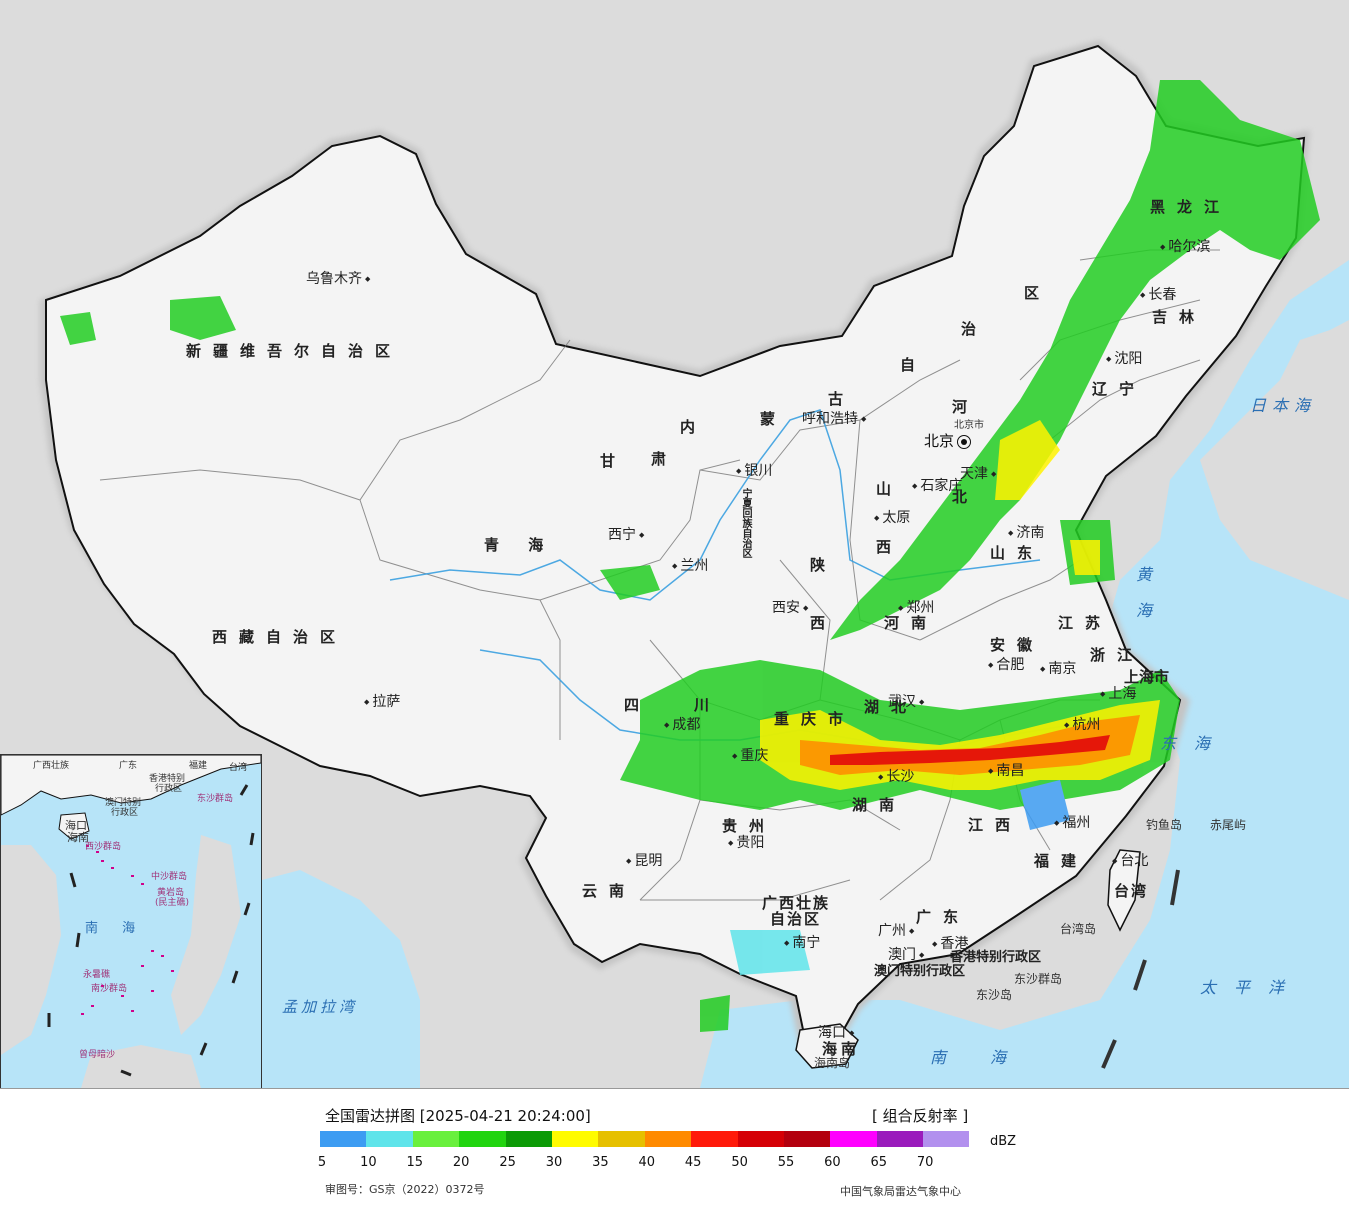 The height and width of the screenshot is (1208, 1349). What do you see at coordinates (950, 943) in the screenshot?
I see `city-hongkong: 香港` at bounding box center [950, 943].